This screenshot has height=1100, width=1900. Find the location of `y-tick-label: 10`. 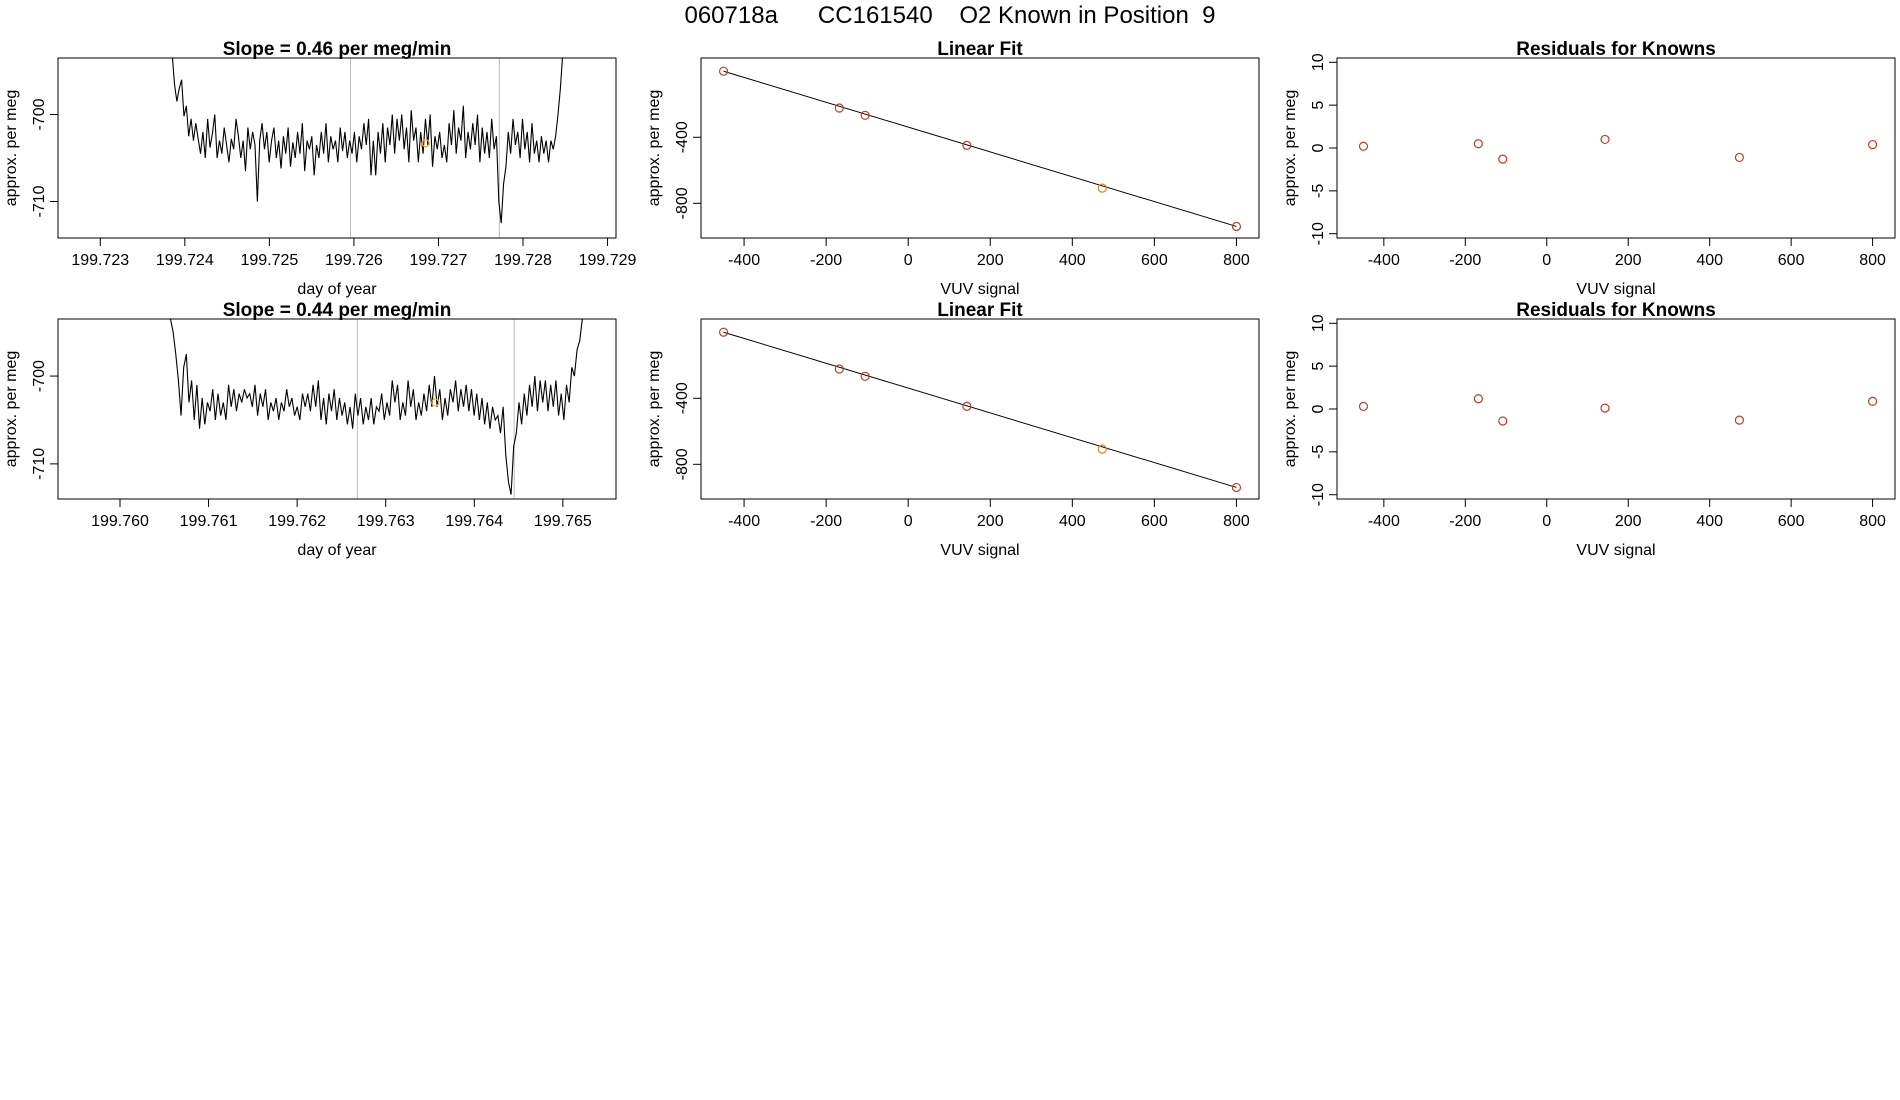

y-tick-label: 10 is located at coordinates (1318, 62).